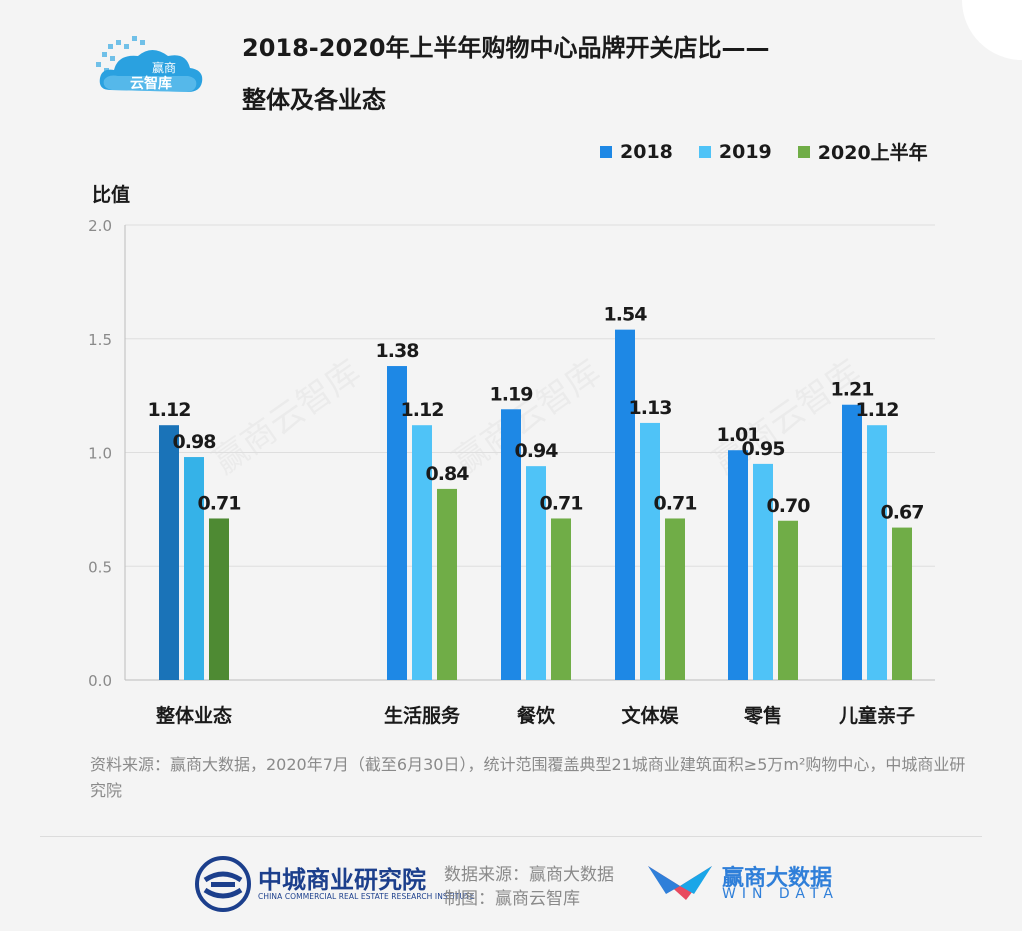 This screenshot has height=931, width=1022. I want to click on footer-divider, so click(511, 836).